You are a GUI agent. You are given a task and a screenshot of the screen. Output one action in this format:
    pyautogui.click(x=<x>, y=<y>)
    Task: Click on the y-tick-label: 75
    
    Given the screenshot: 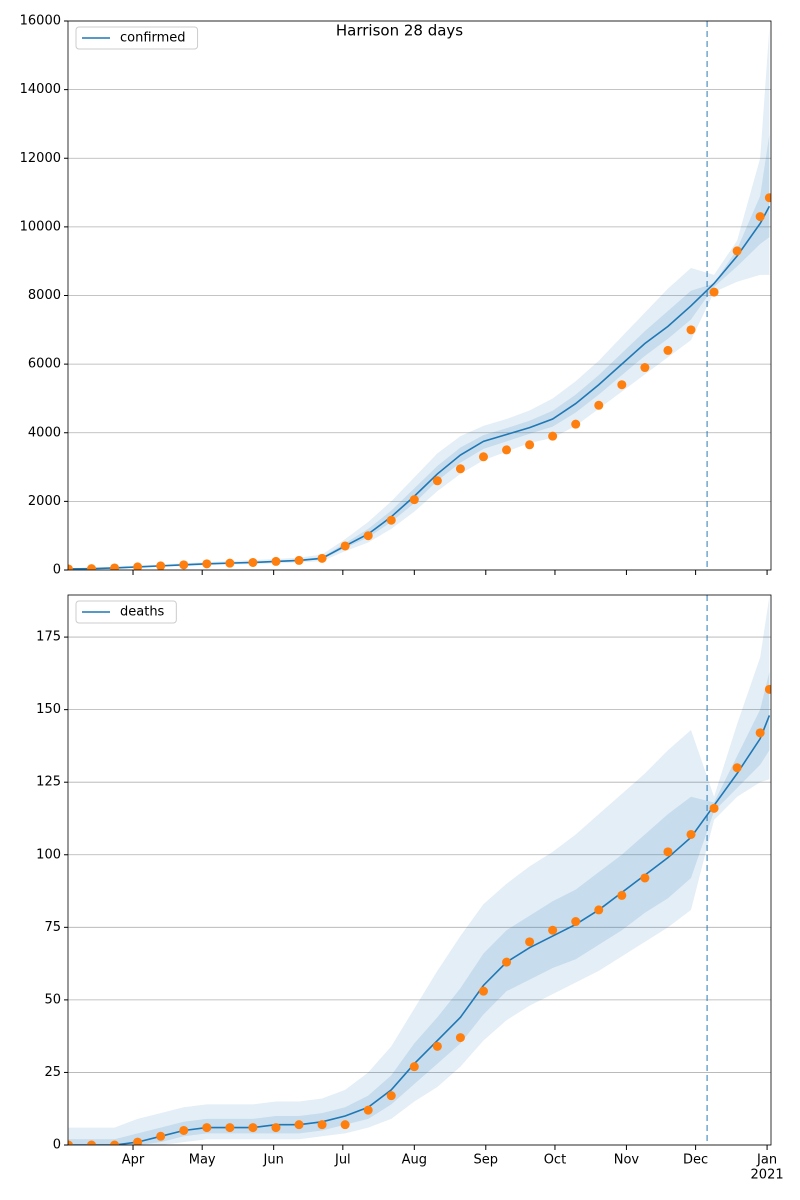 What is the action you would take?
    pyautogui.click(x=52, y=927)
    